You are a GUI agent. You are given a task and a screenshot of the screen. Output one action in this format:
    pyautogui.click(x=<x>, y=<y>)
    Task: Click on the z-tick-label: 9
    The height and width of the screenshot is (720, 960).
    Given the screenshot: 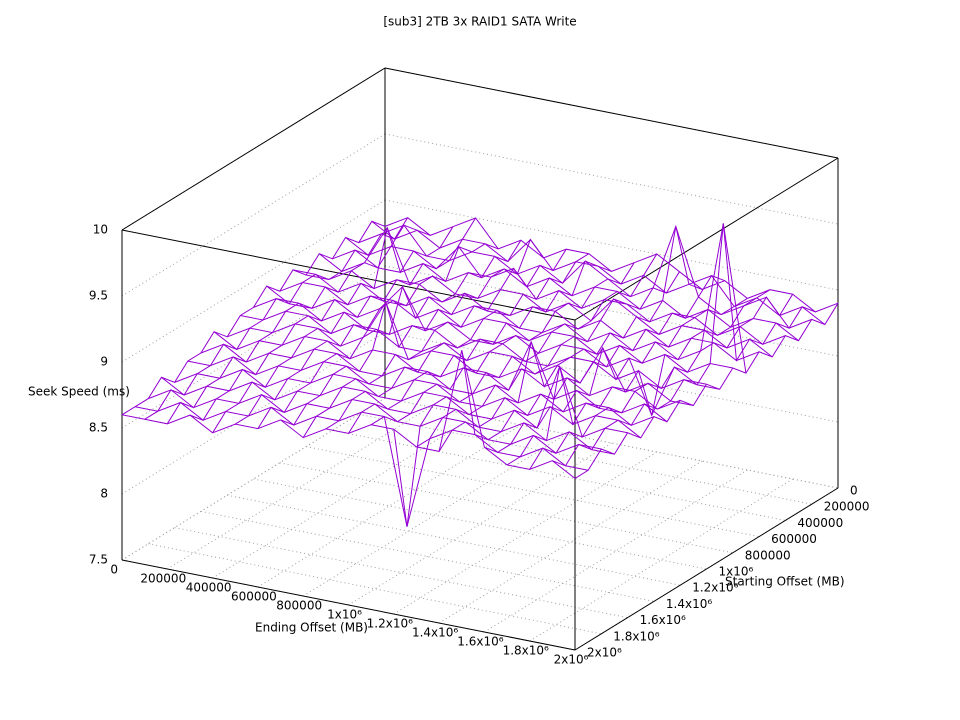 What is the action you would take?
    pyautogui.click(x=104, y=362)
    